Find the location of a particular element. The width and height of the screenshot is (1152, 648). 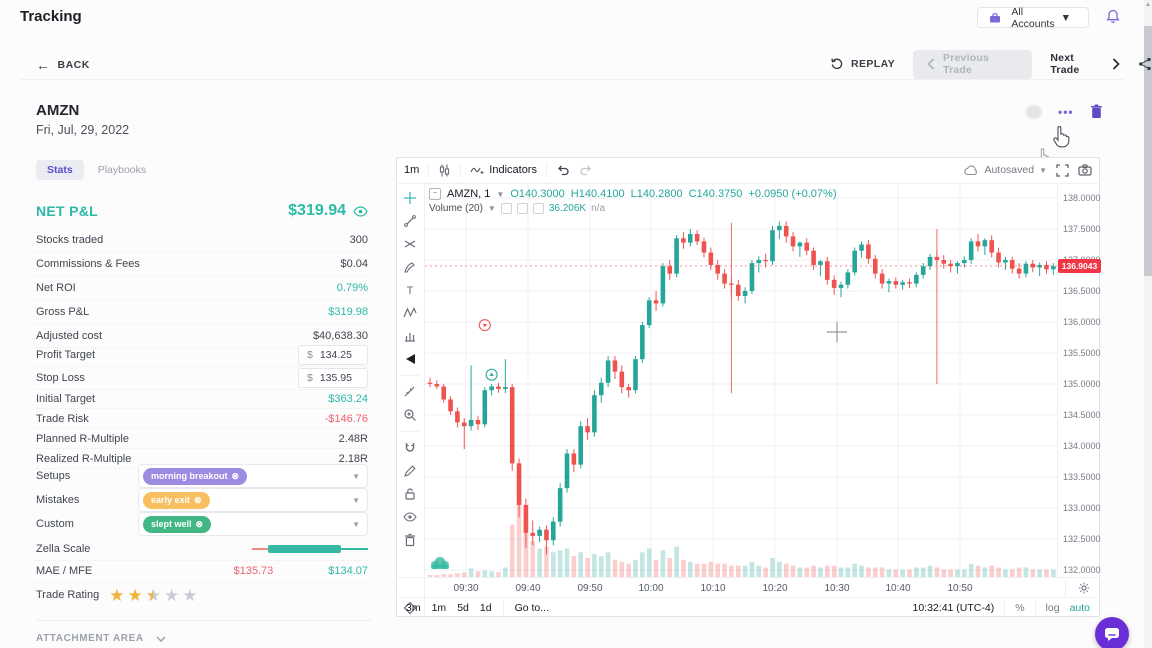

range-5d: 5d is located at coordinates (463, 607).